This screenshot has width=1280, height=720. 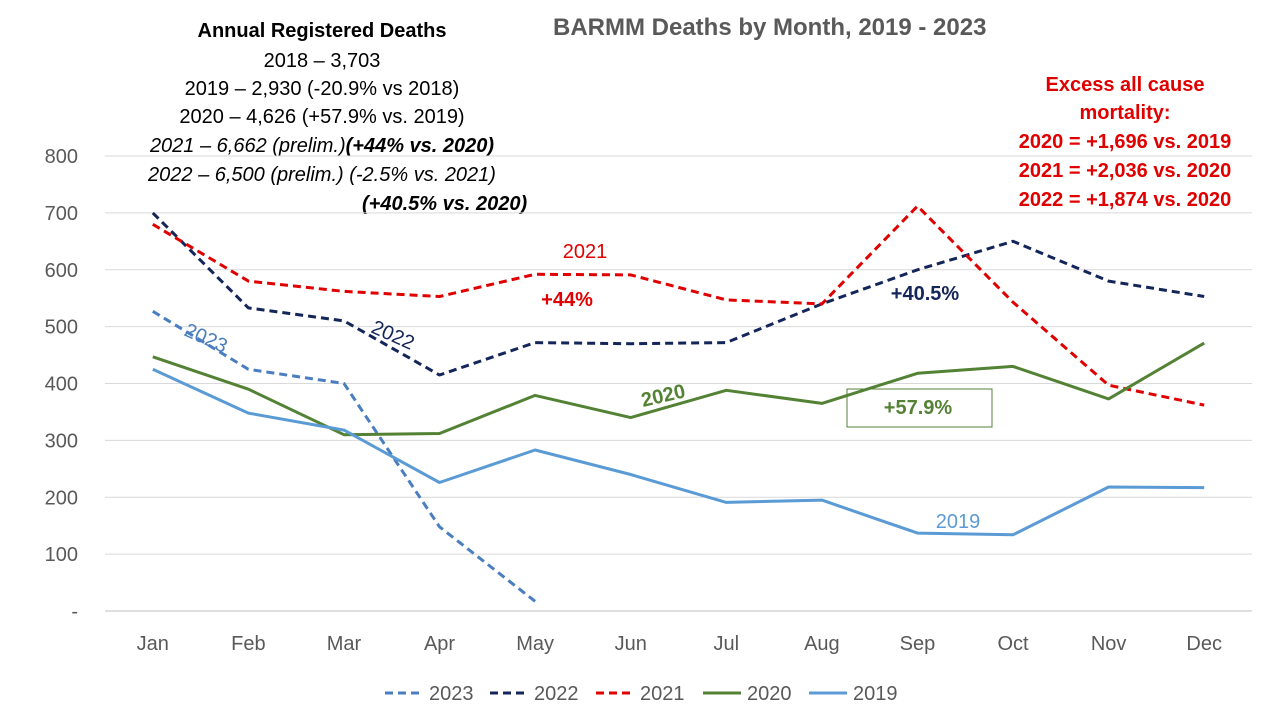 I want to click on annual-deaths-2022-text: 2022 – 6,500 (prelim.) (-2.5% vs. 2021), so click(x=322, y=175).